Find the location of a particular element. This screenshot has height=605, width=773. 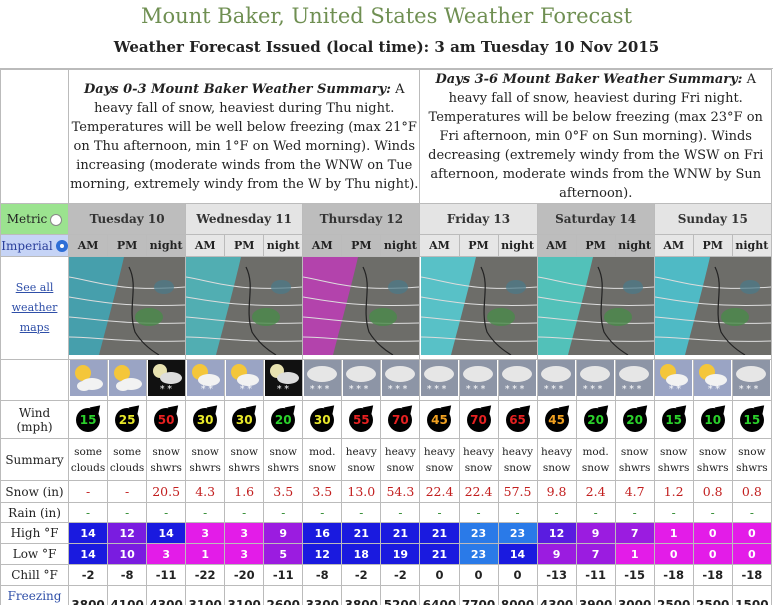

high-temp-cell: 23 is located at coordinates (478, 533).